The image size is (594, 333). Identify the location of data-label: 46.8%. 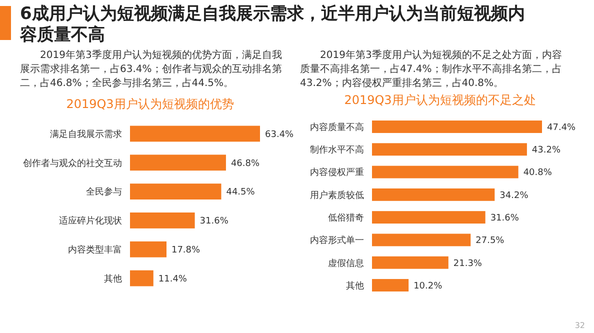
(245, 163).